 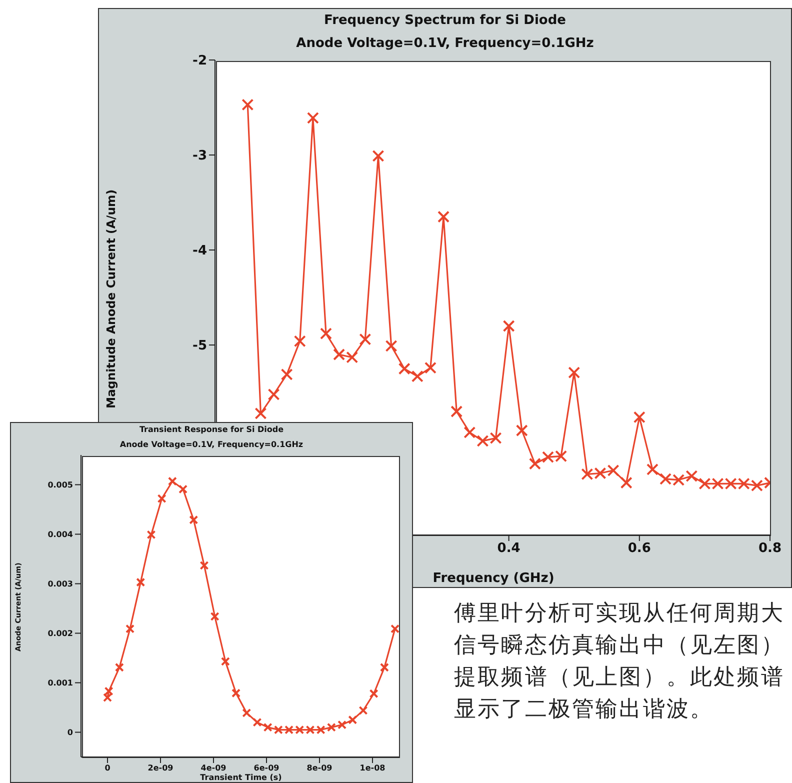 I want to click on x-tick-label: 0, so click(x=107, y=768).